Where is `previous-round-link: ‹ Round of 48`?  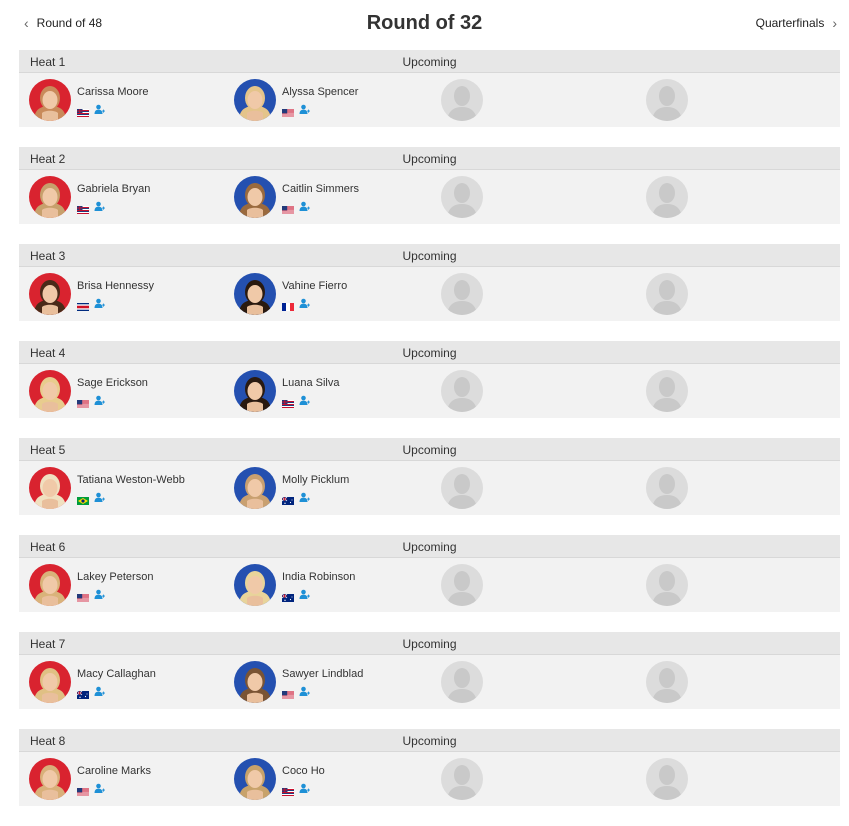
previous-round-link: ‹ Round of 48 is located at coordinates (63, 23).